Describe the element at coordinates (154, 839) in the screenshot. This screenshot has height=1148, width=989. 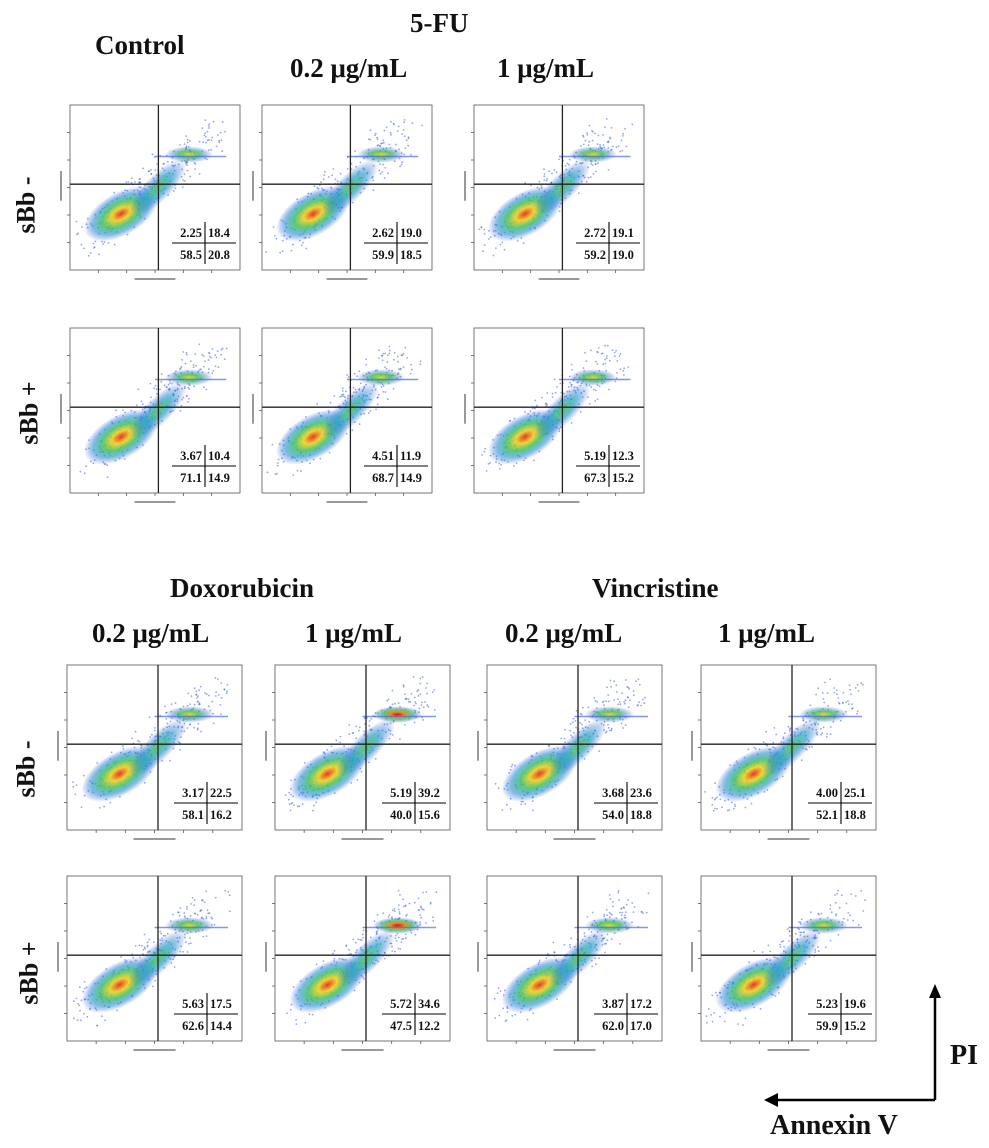
I see `x-axis-caption` at that location.